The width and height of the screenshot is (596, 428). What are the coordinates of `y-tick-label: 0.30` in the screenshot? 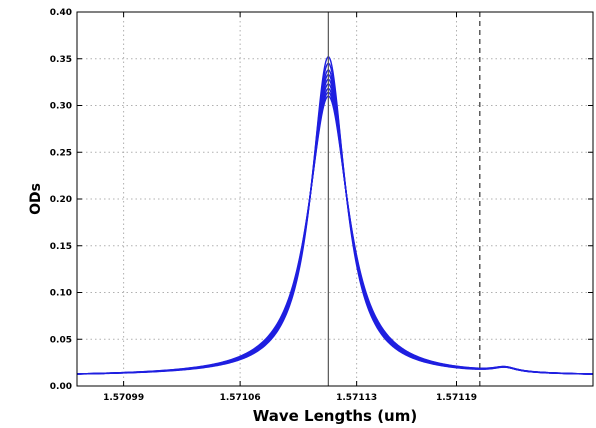 It's located at (61, 107).